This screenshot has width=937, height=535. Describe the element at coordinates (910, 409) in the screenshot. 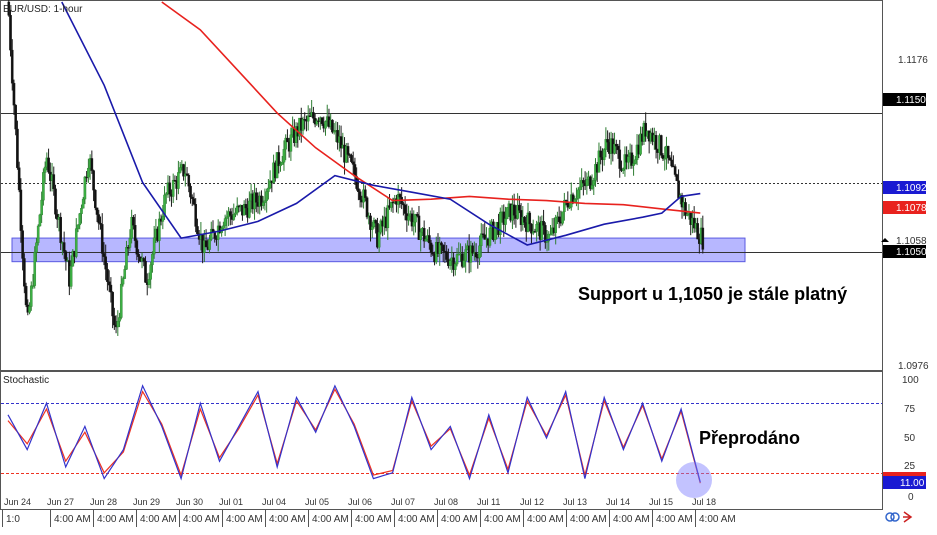

I see `stoch-tick-75: 75` at that location.